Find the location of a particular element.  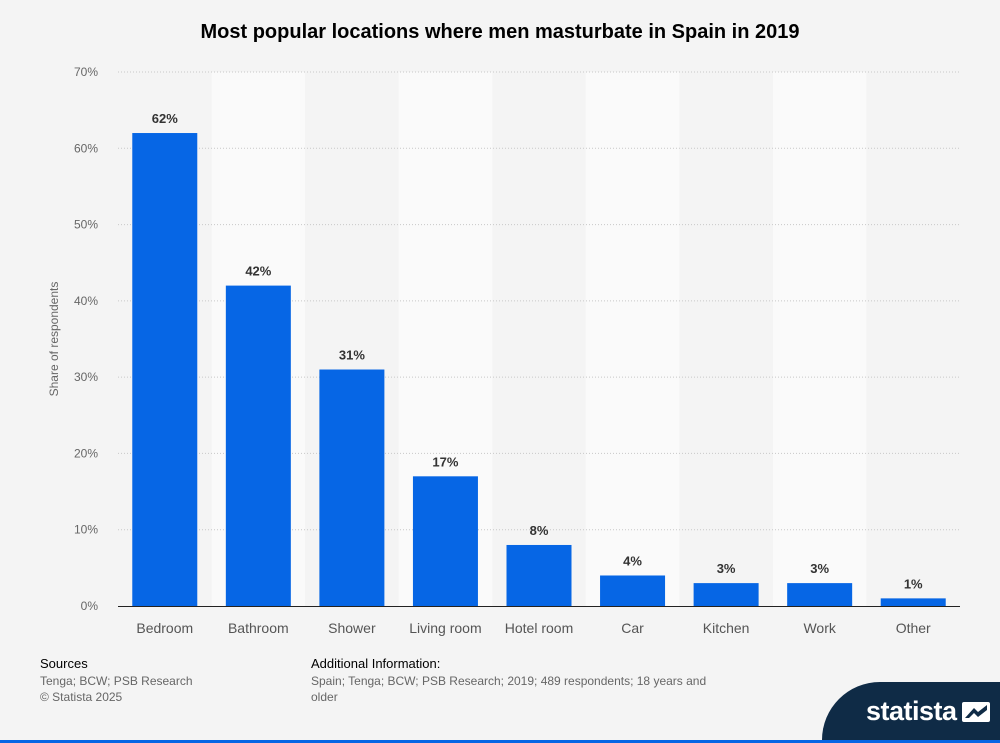

sources-heading: Sources is located at coordinates (64, 663).